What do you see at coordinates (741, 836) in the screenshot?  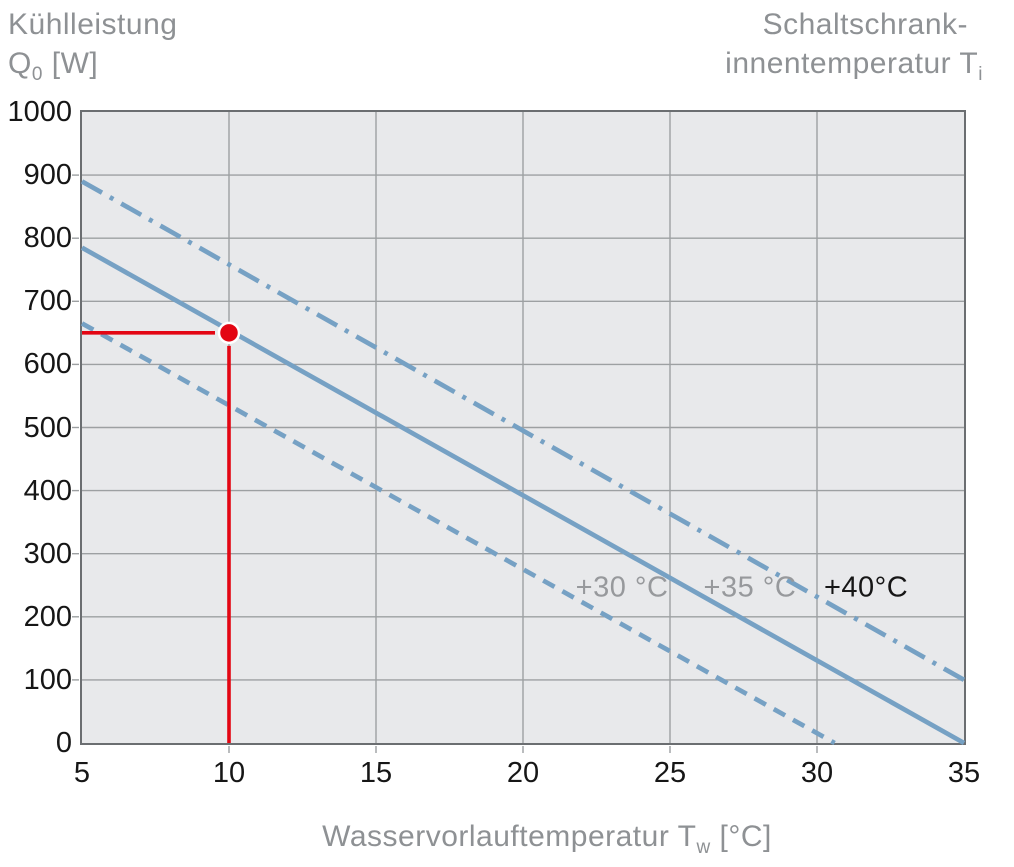 I see `x-axis-unit: [°C]` at bounding box center [741, 836].